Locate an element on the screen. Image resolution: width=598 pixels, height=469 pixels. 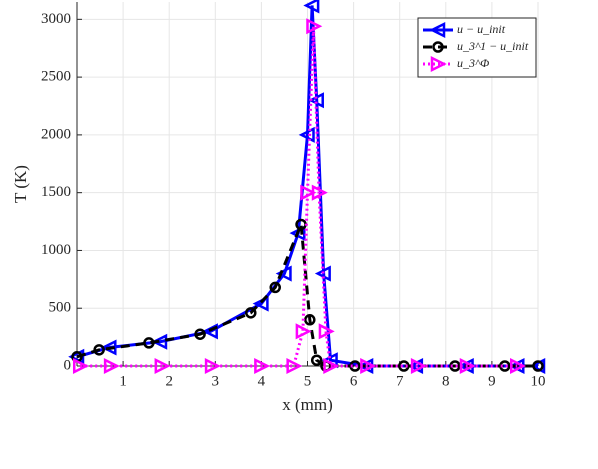
y-tick-label: 1000 is located at coordinates (56, 250).